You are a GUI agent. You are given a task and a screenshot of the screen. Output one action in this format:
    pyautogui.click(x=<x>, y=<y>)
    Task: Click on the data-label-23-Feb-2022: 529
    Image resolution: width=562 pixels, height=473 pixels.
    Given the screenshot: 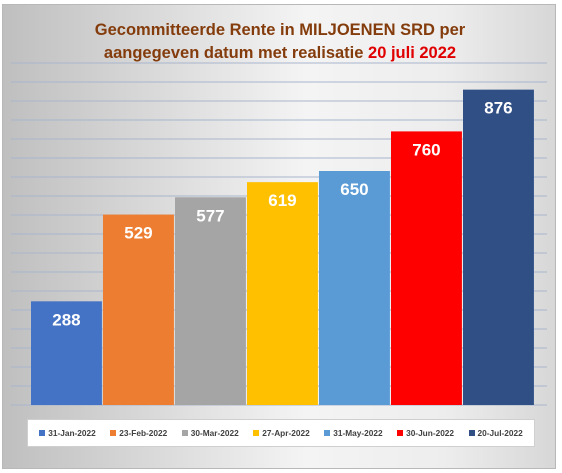 What is the action you would take?
    pyautogui.click(x=138, y=233)
    